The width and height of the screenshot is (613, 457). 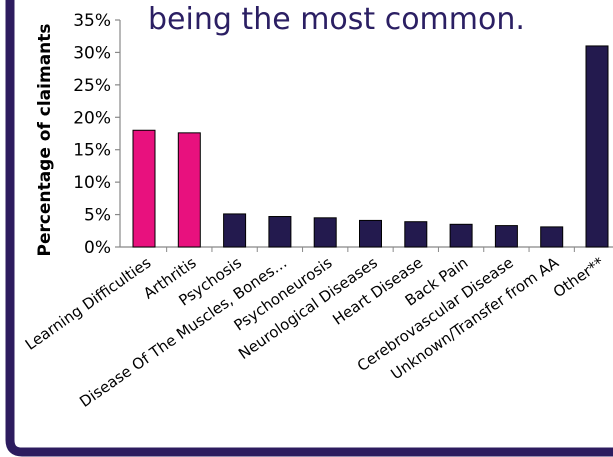 I want to click on y-tick-label: 20%, so click(x=92, y=118).